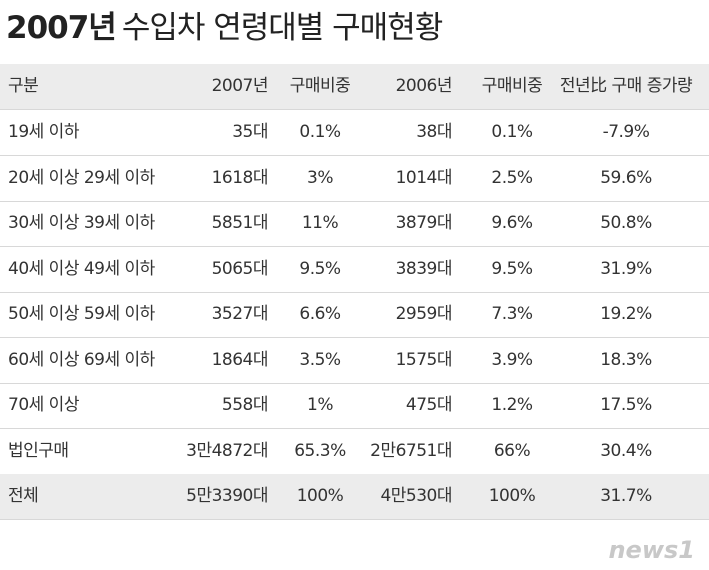  I want to click on title: 2007년 수입차 연령대별 구매현황, so click(224, 24).